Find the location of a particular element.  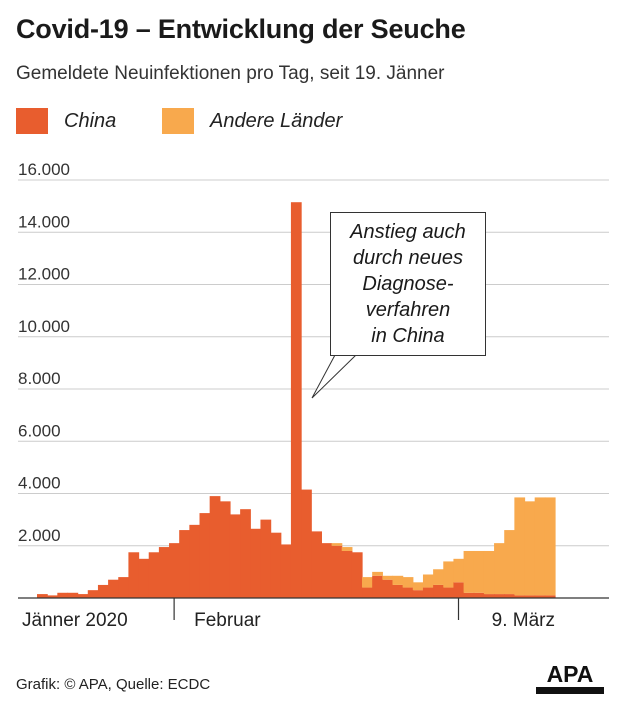

apa-logo: APA is located at coordinates (570, 677).